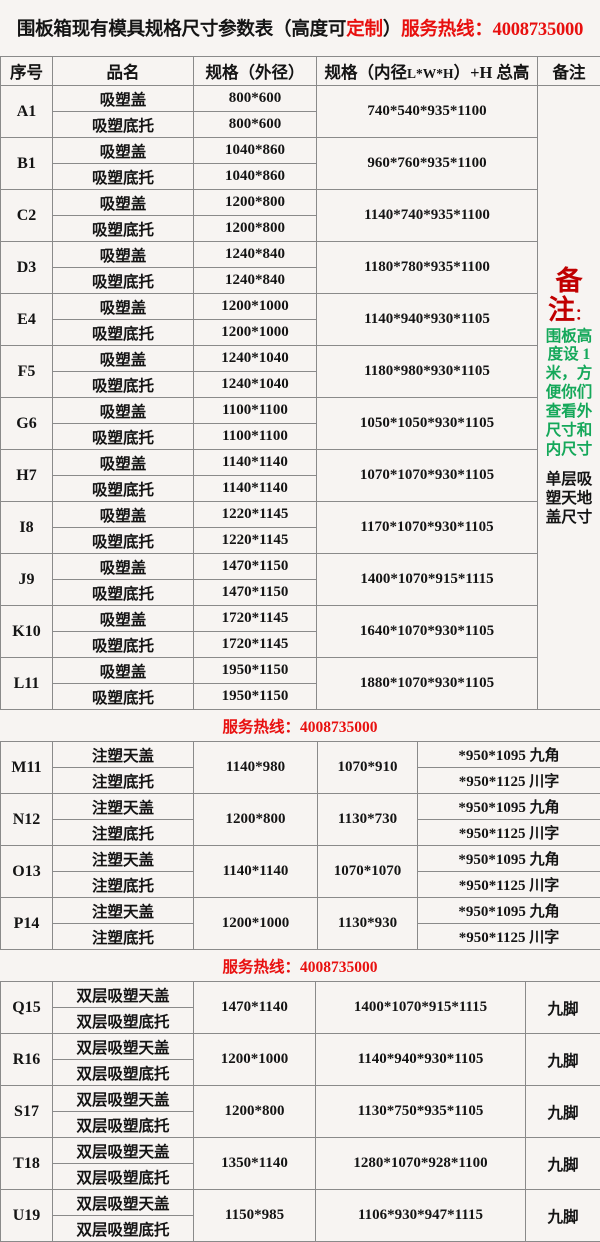 The width and height of the screenshot is (600, 1242). Describe the element at coordinates (27, 1164) in the screenshot. I see `row-code: T18` at that location.